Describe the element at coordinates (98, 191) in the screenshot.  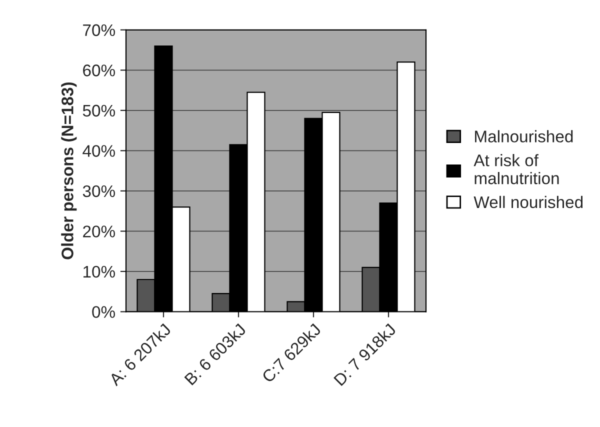
I see `y-tick-label: 30%` at that location.